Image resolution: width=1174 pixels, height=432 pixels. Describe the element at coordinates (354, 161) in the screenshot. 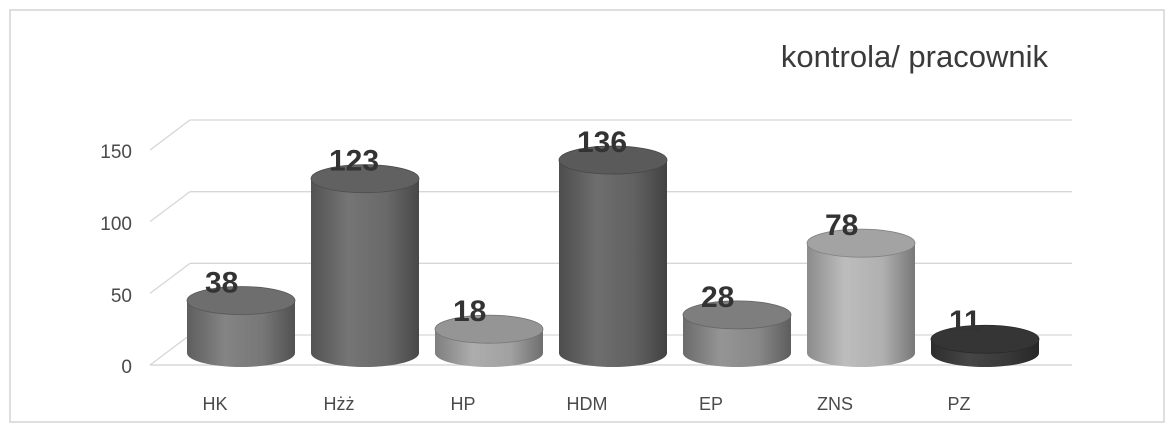

I see `data-label: 123` at that location.